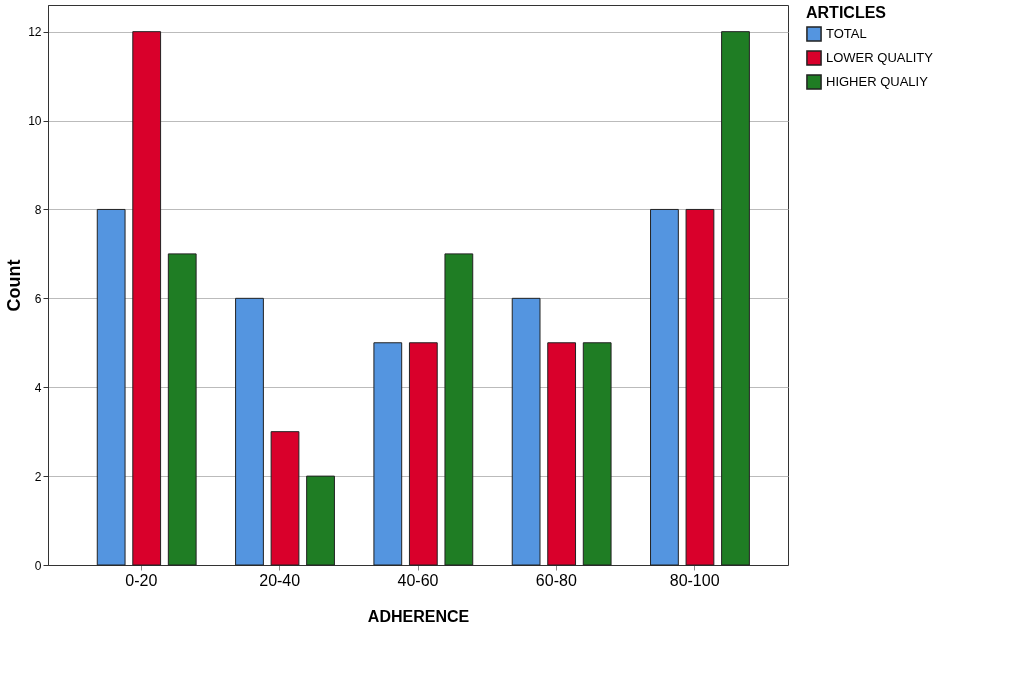  What do you see at coordinates (280, 580) in the screenshot?
I see `x-tick-label: 20-40` at bounding box center [280, 580].